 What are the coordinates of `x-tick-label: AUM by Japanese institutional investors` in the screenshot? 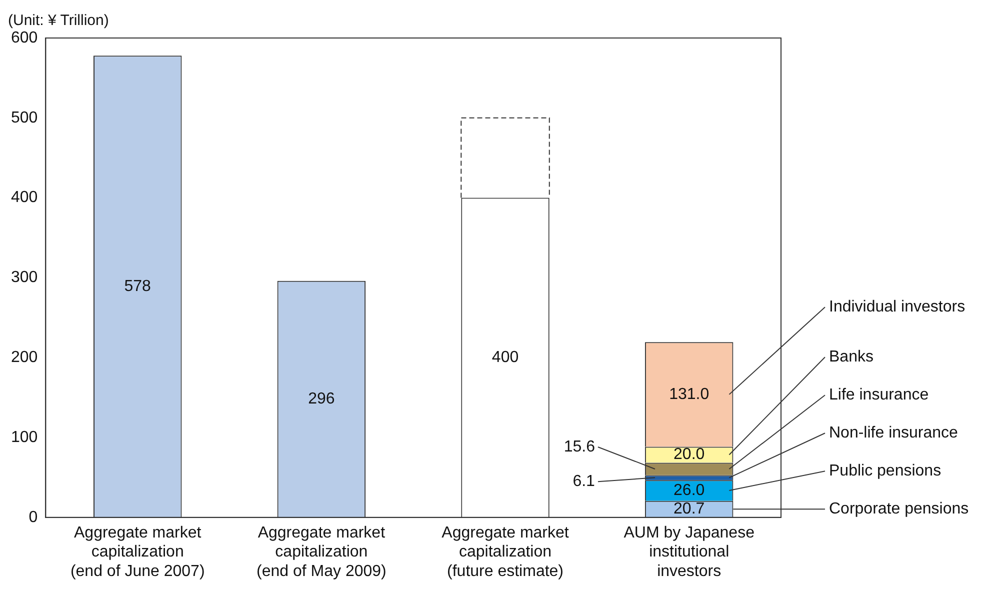 It's located at (689, 552).